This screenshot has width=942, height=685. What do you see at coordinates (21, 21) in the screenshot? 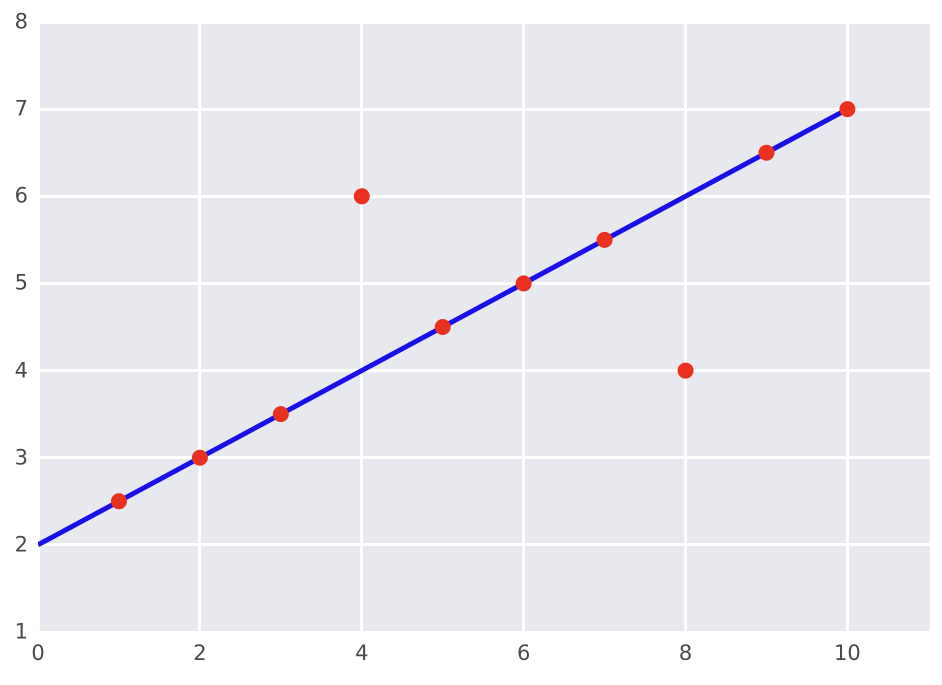
I see `y-tick-label: 8` at bounding box center [21, 21].